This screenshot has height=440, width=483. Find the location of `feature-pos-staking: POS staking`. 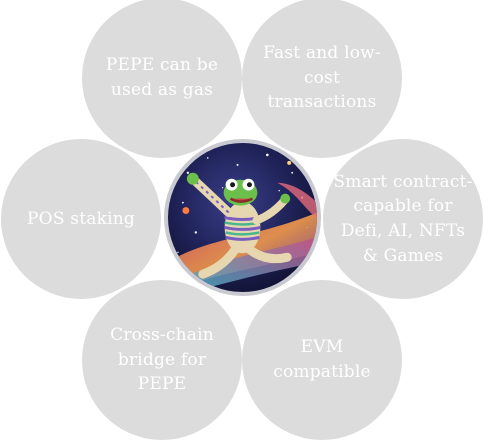

feature-pos-staking: POS staking is located at coordinates (81, 219).